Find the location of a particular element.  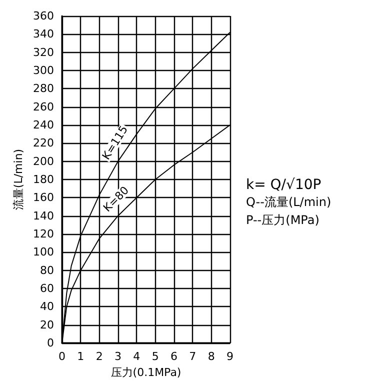

x-tick-label: 0 is located at coordinates (62, 356).